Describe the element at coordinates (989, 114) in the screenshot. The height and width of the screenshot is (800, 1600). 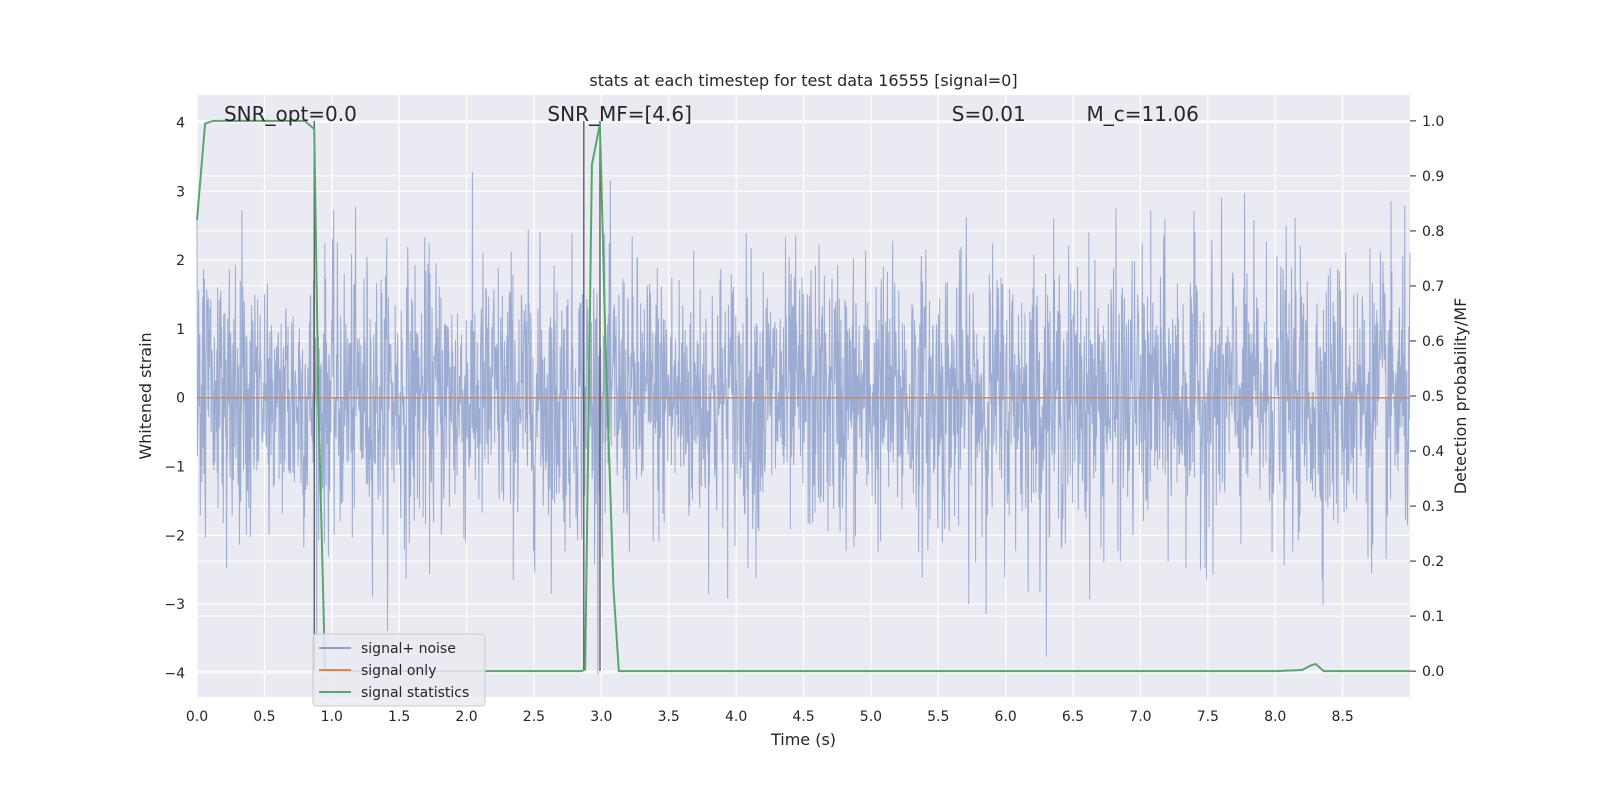
I see `annotation-s: S=0.01` at that location.